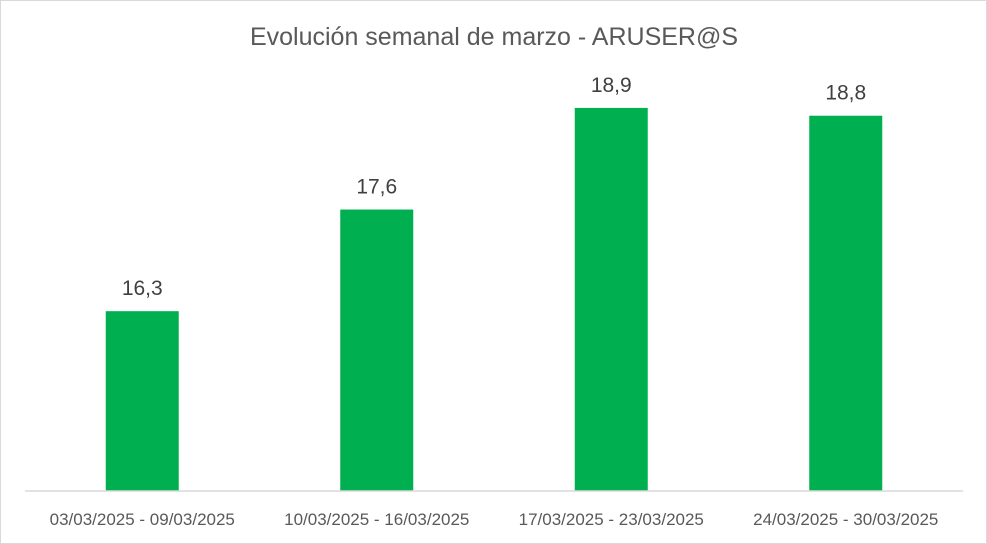  I want to click on data-label-3: 18,9, so click(611, 85).